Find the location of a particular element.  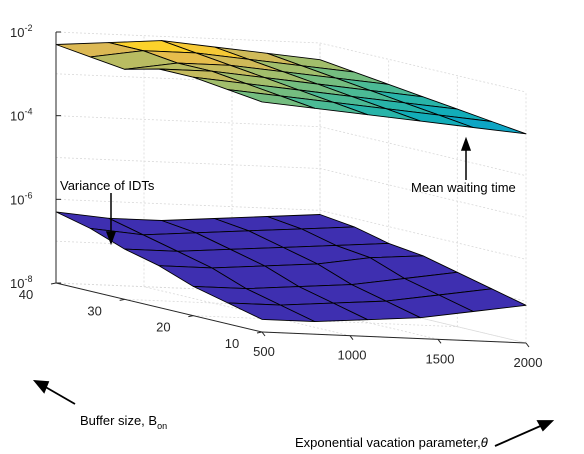

y-axis-line is located at coordinates (159, 307).